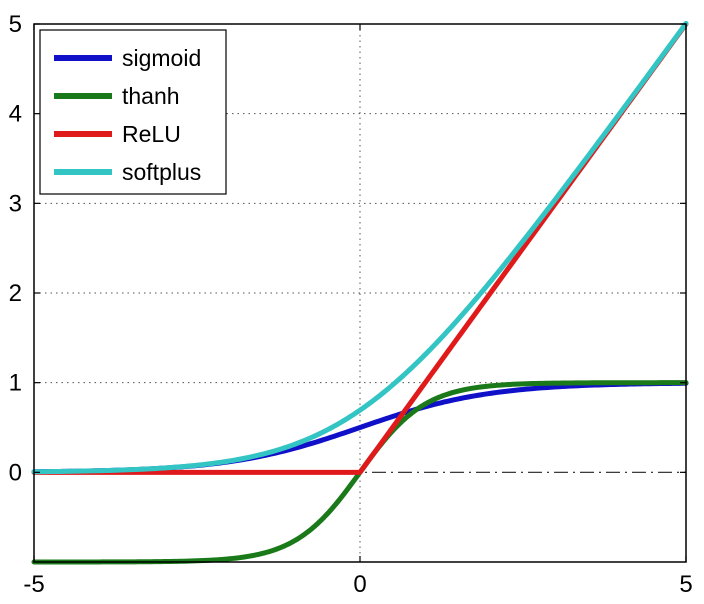  What do you see at coordinates (133, 112) in the screenshot?
I see `legend: sigmoid thanh ReLU softplus` at bounding box center [133, 112].